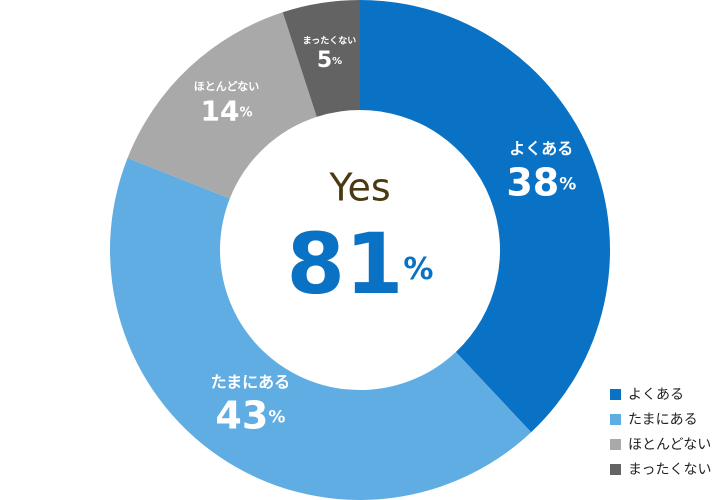 This screenshot has height=500, width=720. Describe the element at coordinates (329, 60) in the screenshot. I see `slice-value-label: 5%` at that location.